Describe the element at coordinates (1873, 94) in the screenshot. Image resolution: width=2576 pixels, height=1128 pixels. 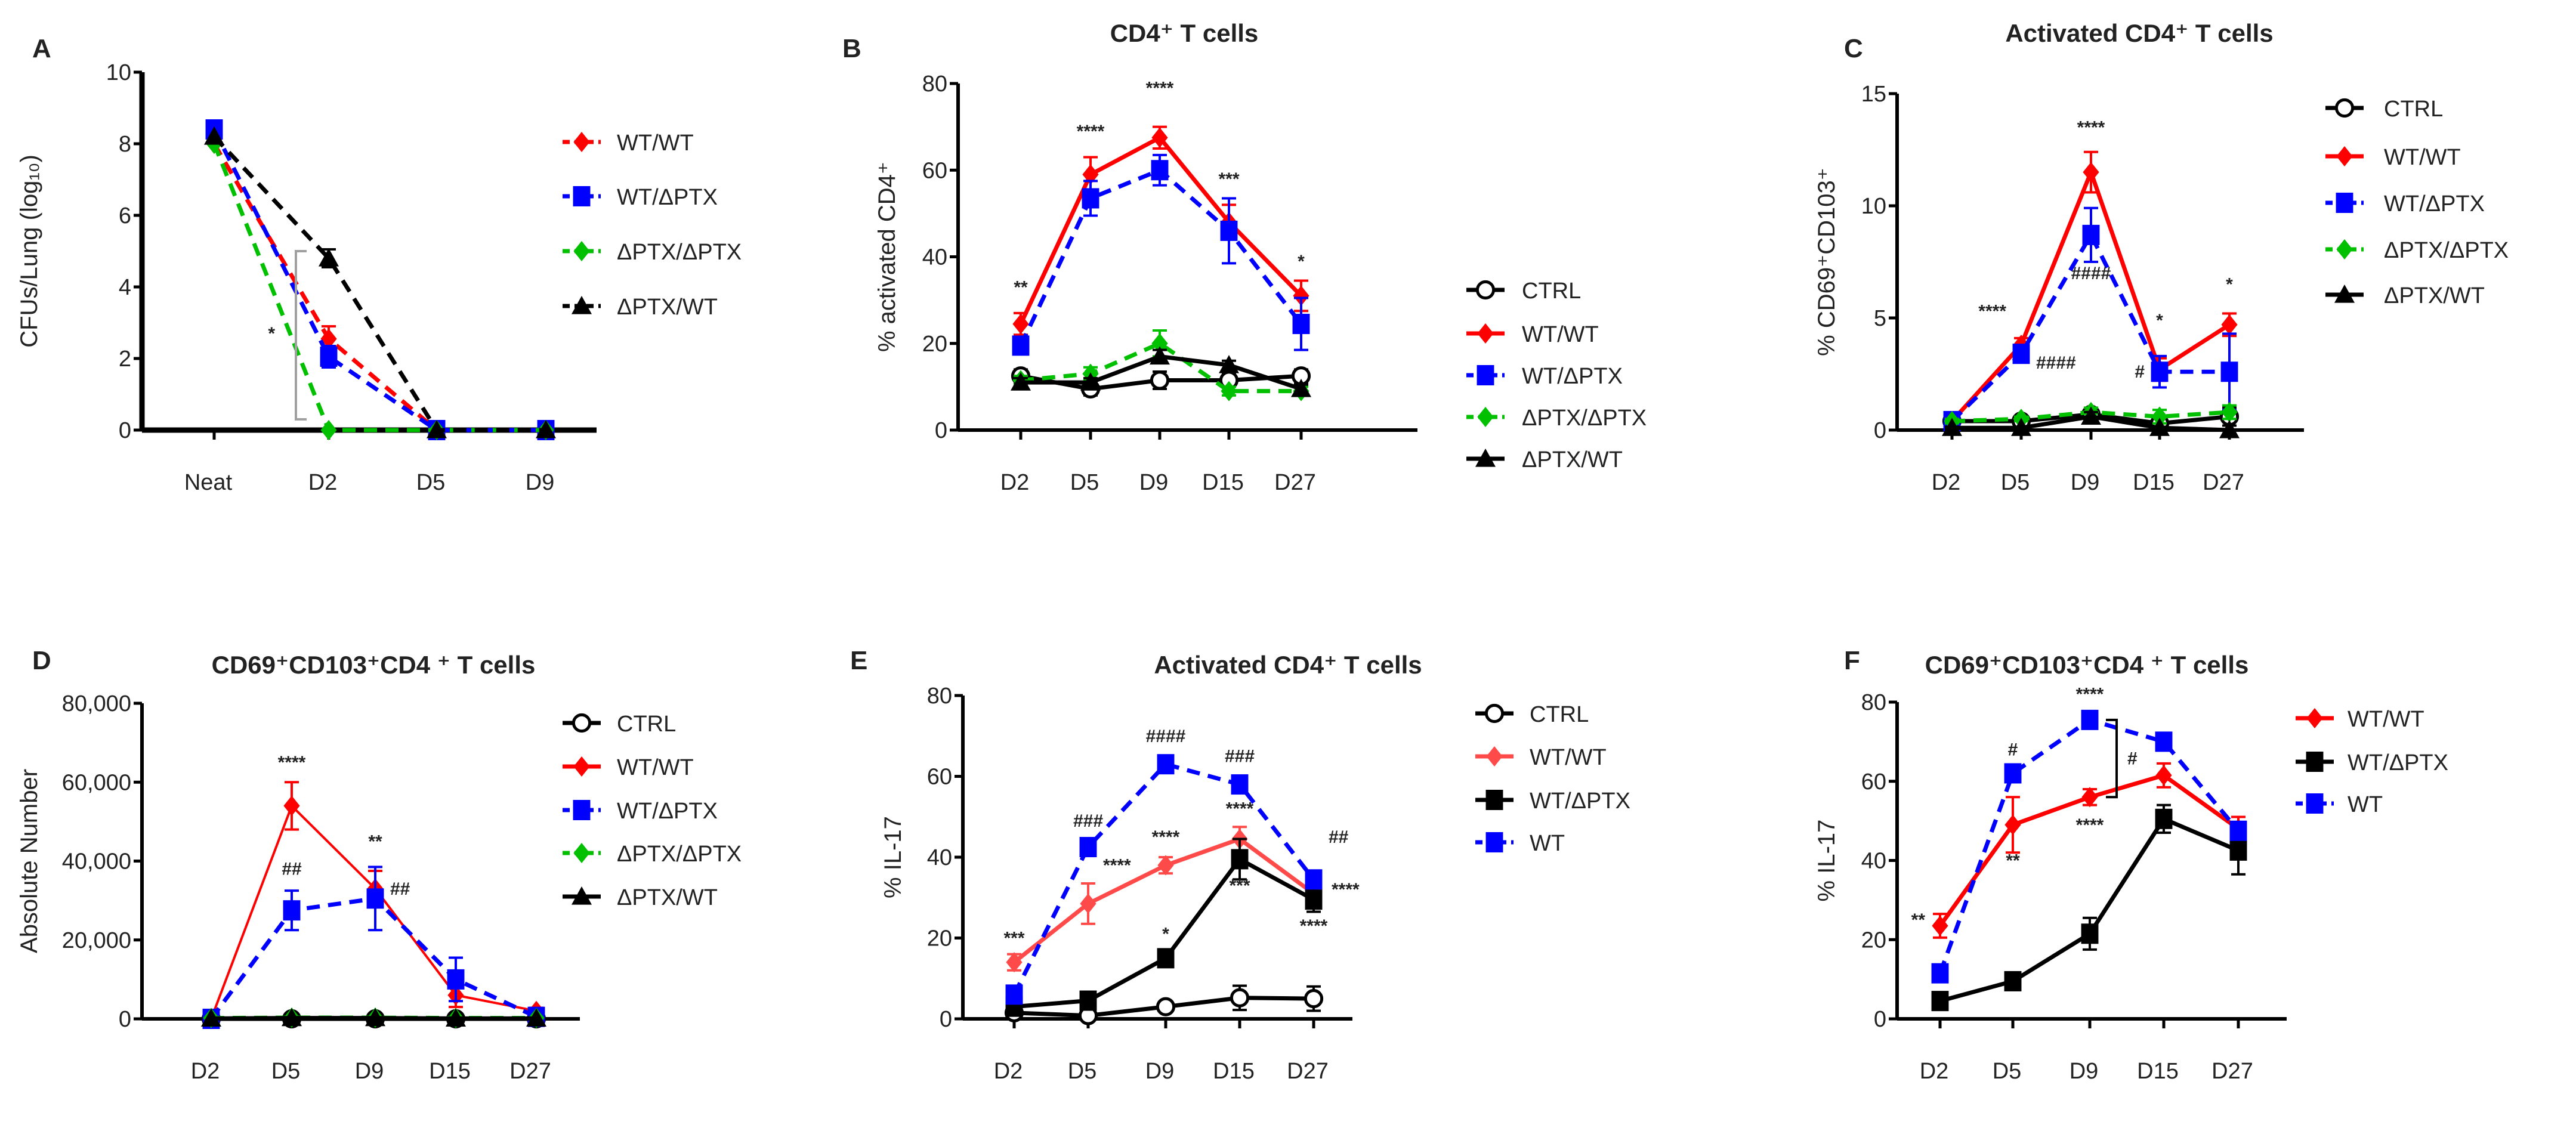
I see `y-tick-label: 15` at that location.